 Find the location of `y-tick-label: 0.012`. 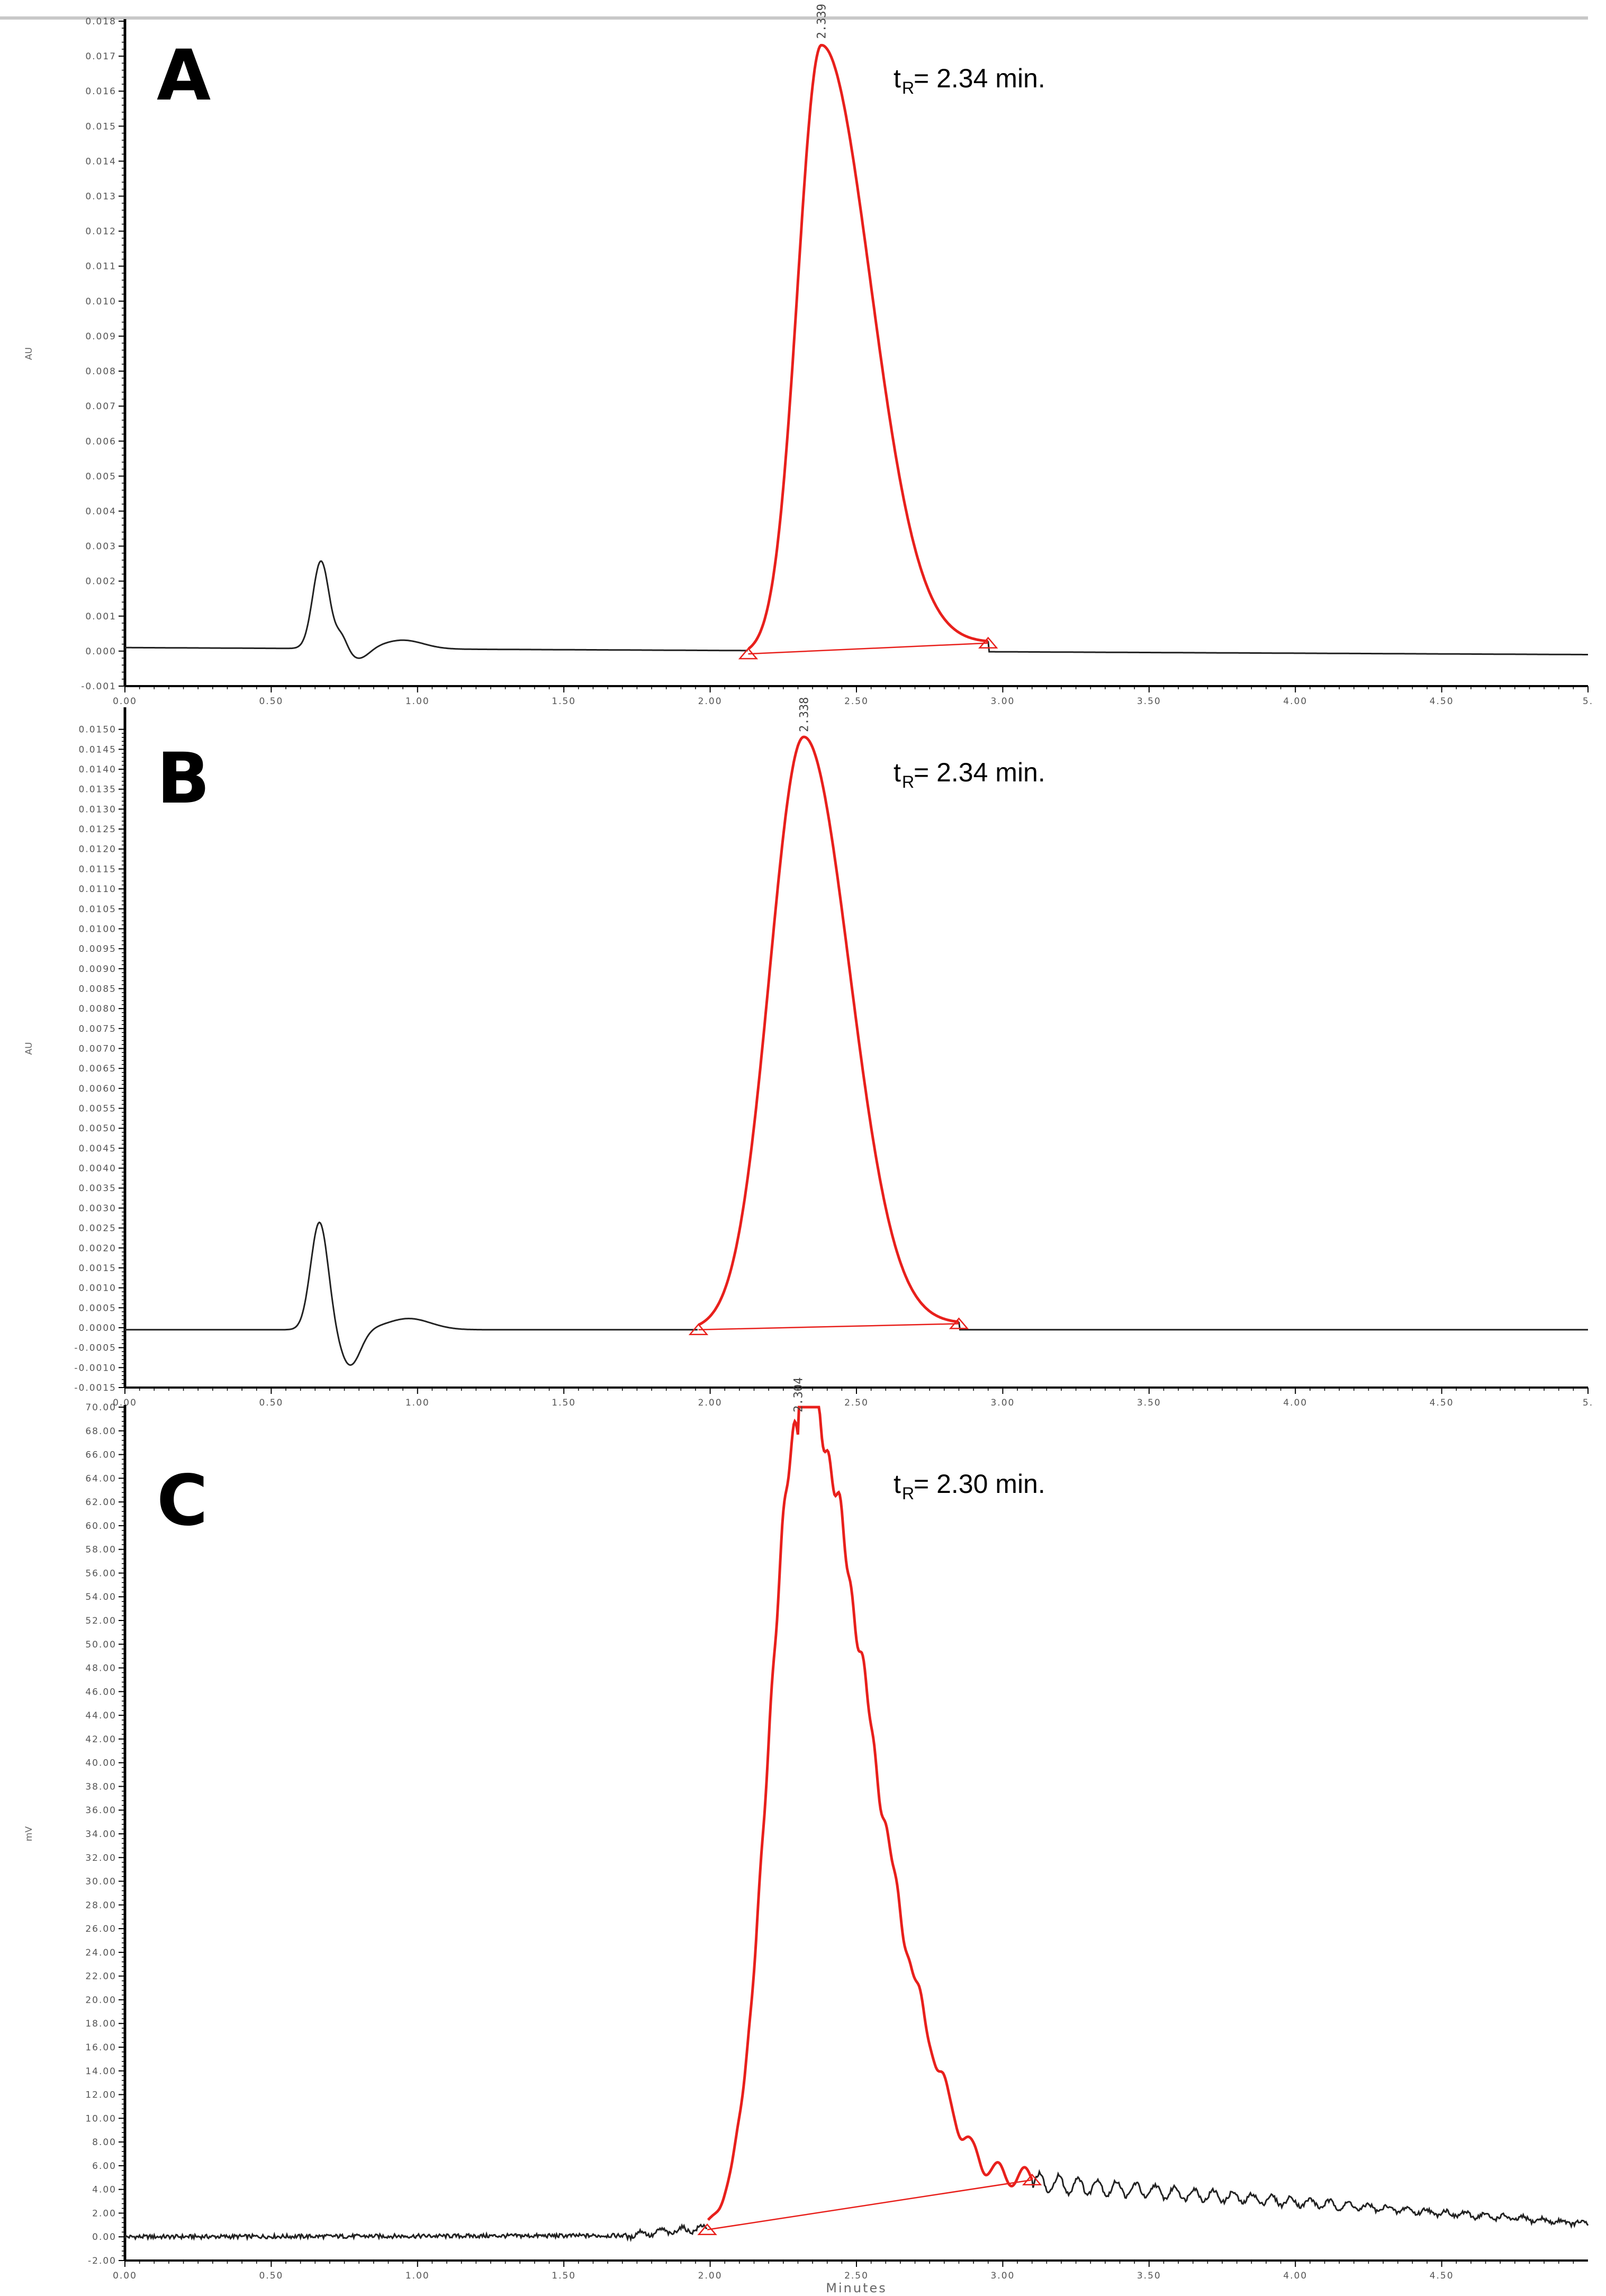

y-tick-label: 0.012 is located at coordinates (100, 232).